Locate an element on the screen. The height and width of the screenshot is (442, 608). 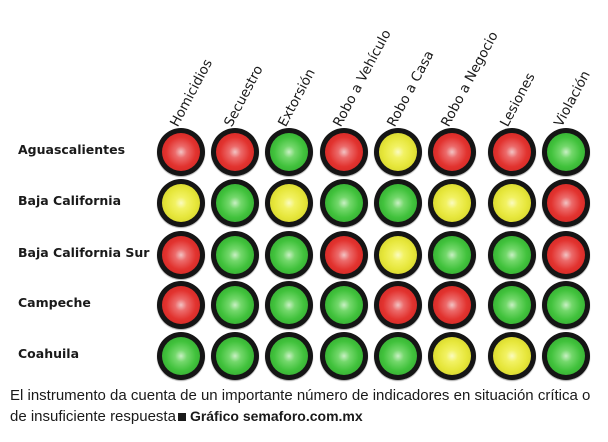
column-label-homicidios: Homicidios is located at coordinates (191, 93).